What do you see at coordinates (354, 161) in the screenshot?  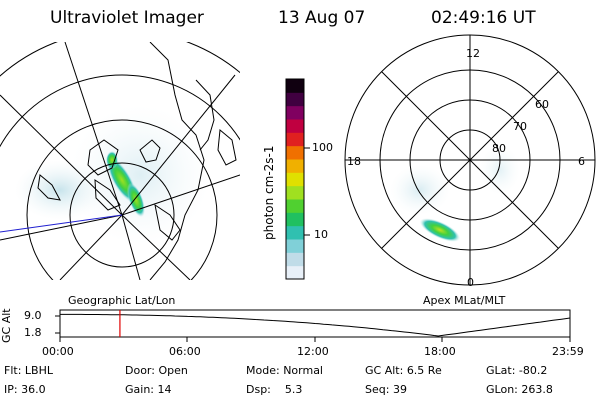 I see `mlt-label-18: 18` at bounding box center [354, 161].